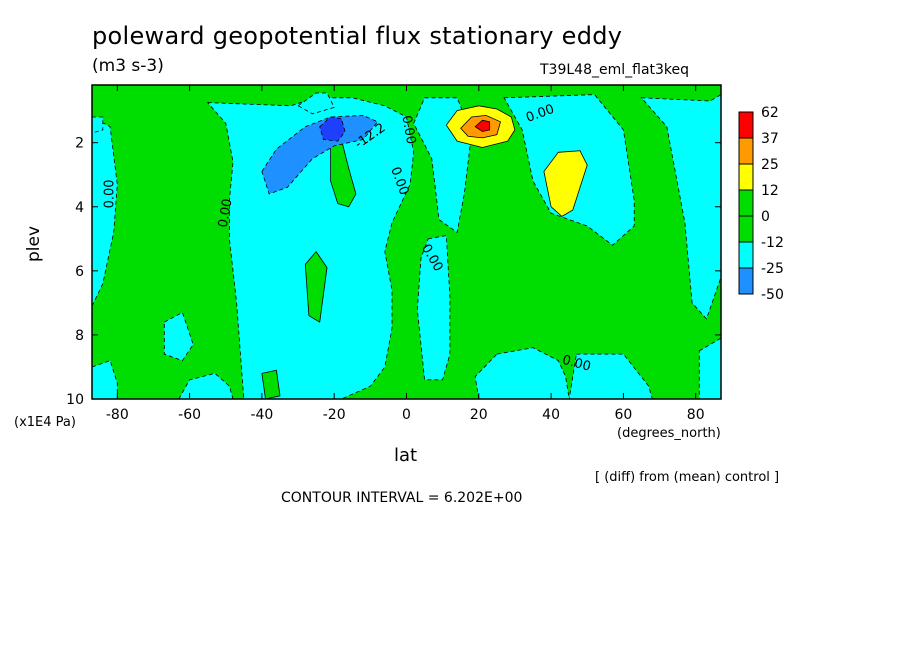 The image size is (904, 654). I want to click on colorbar-label: 12, so click(770, 191).